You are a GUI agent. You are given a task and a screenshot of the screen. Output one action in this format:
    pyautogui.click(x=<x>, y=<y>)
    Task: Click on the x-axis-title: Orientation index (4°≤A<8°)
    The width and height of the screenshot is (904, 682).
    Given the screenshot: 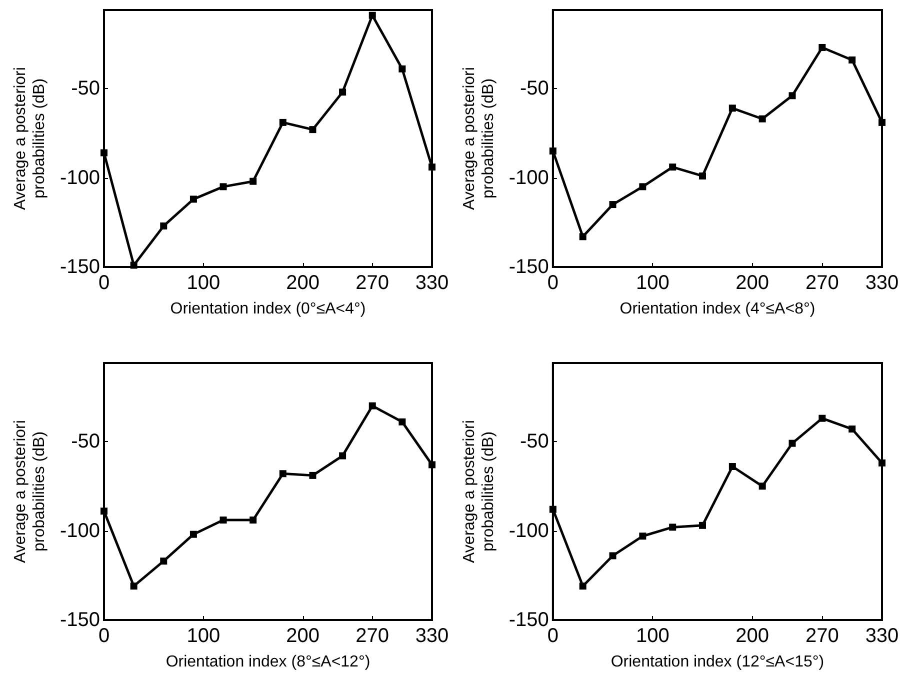 What is the action you would take?
    pyautogui.click(x=718, y=309)
    